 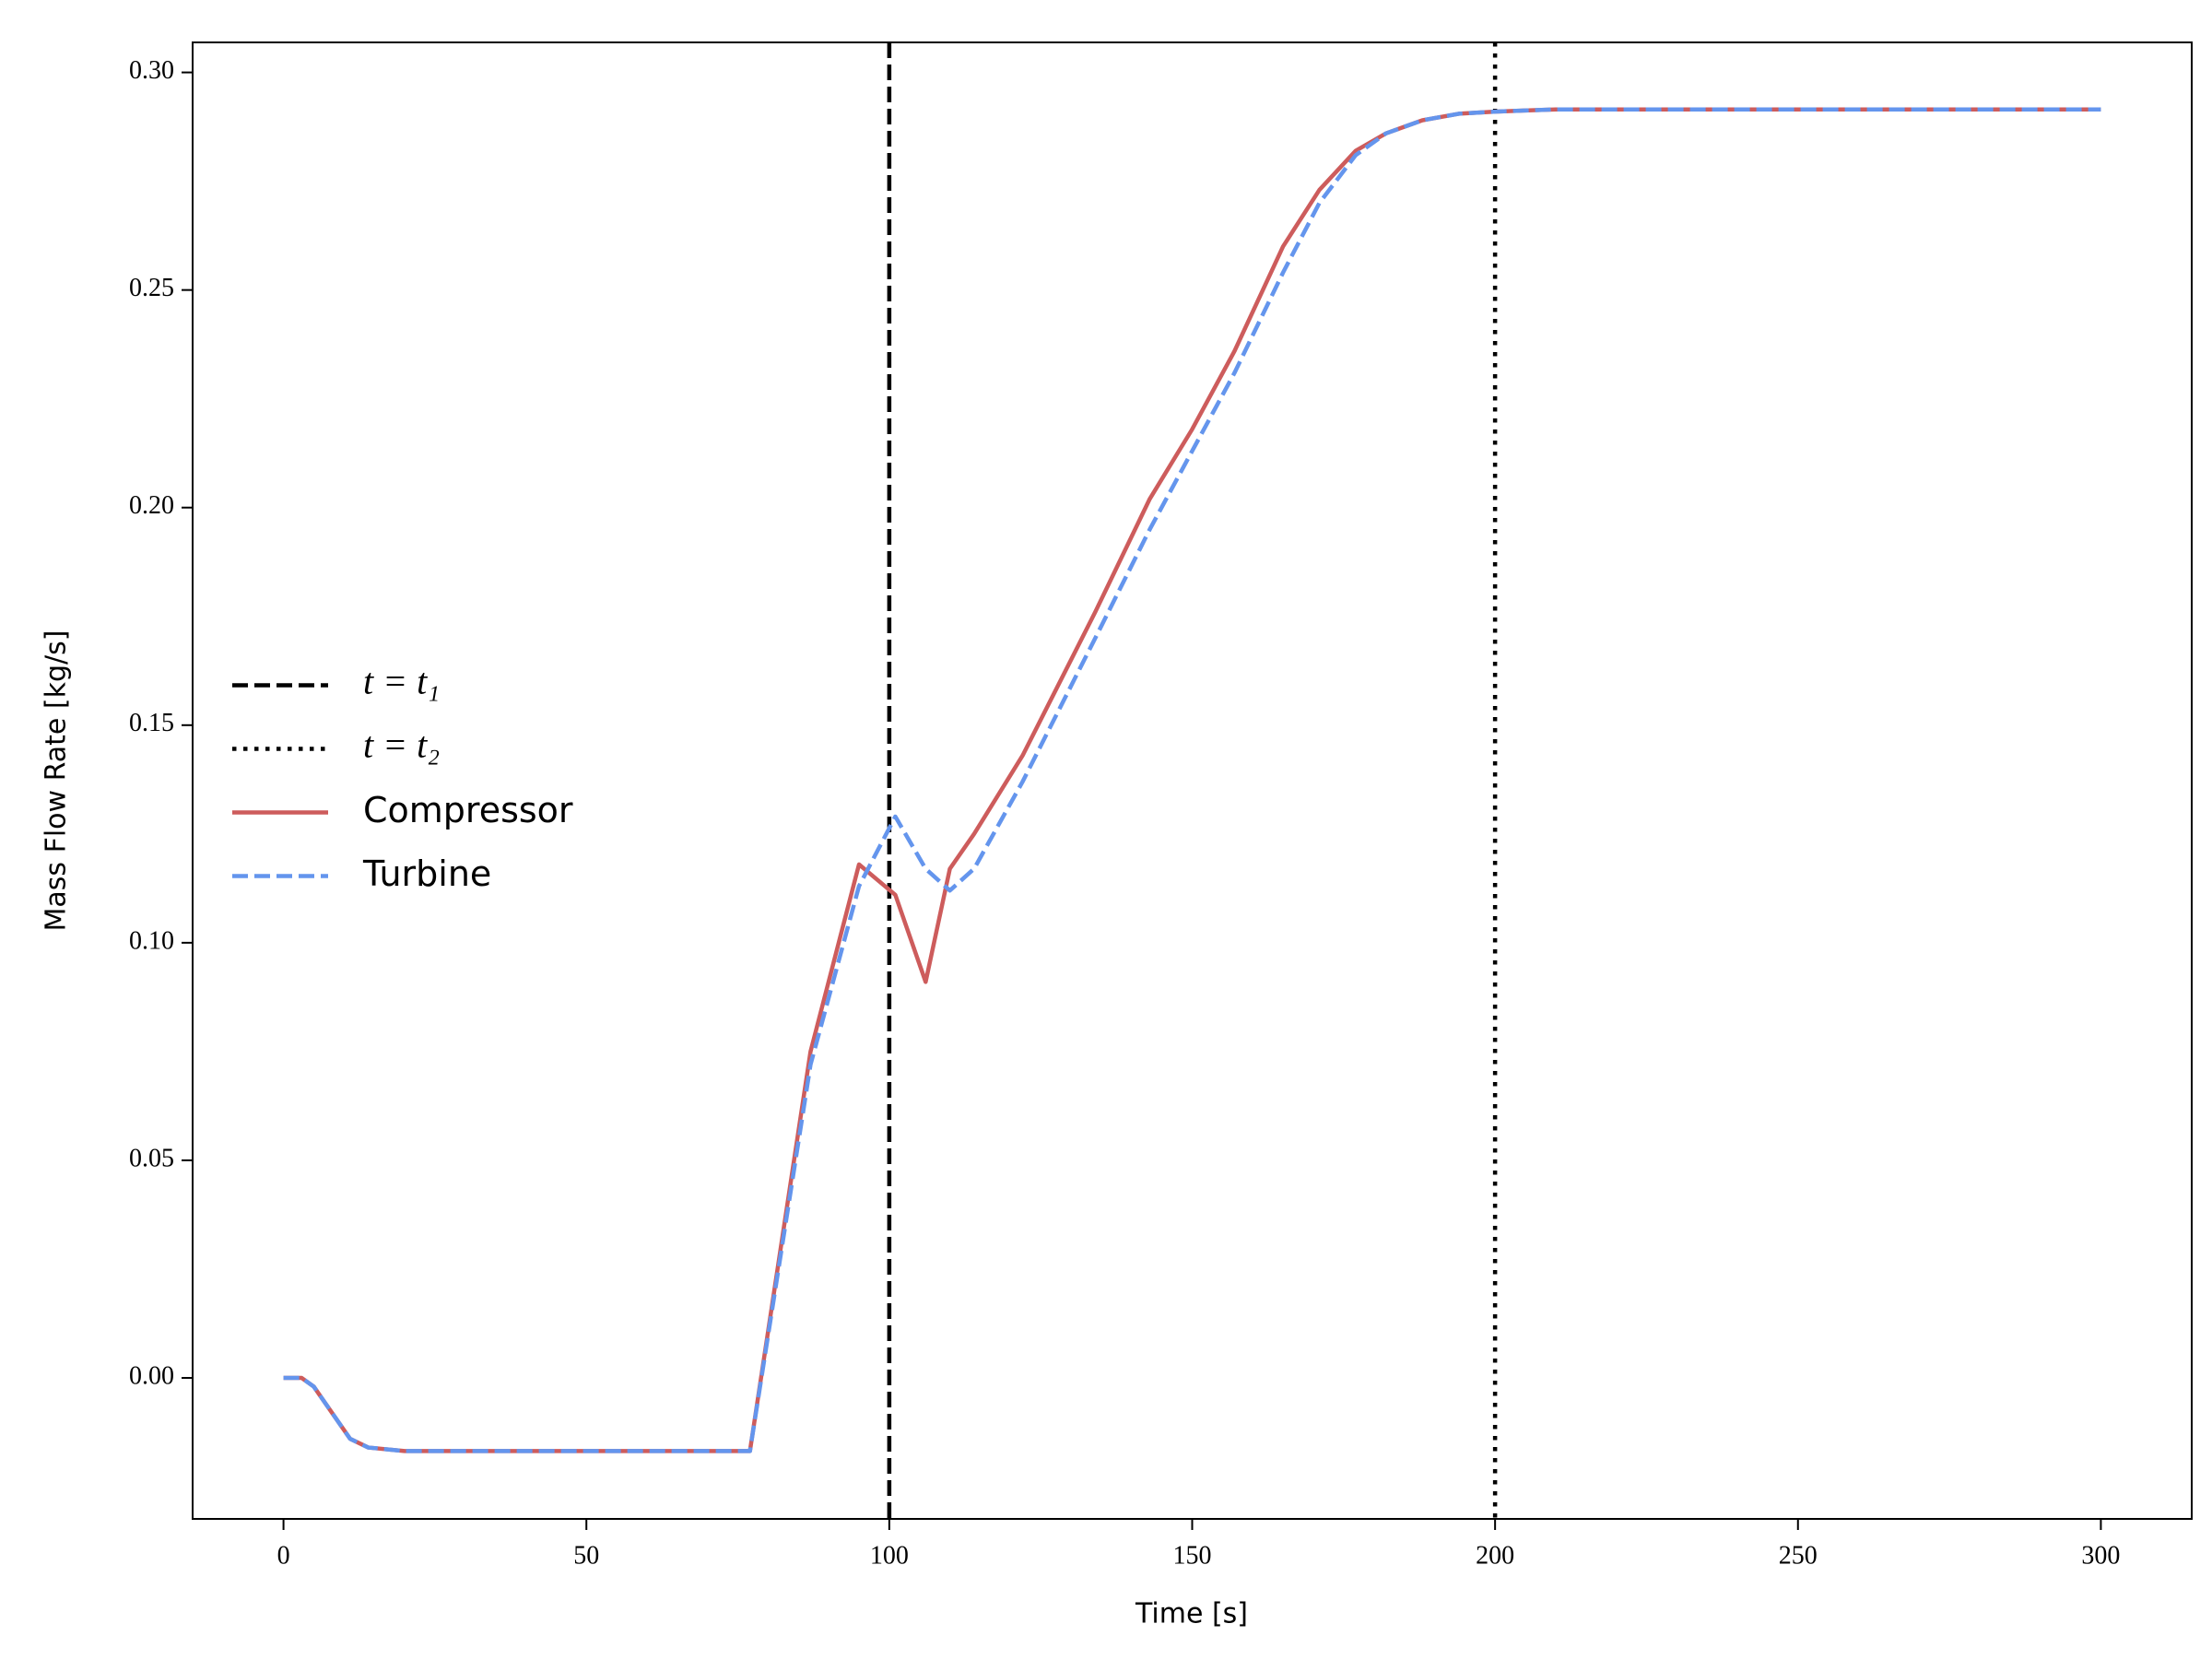 I want to click on y-tick-label: 0.30, so click(x=151, y=70).